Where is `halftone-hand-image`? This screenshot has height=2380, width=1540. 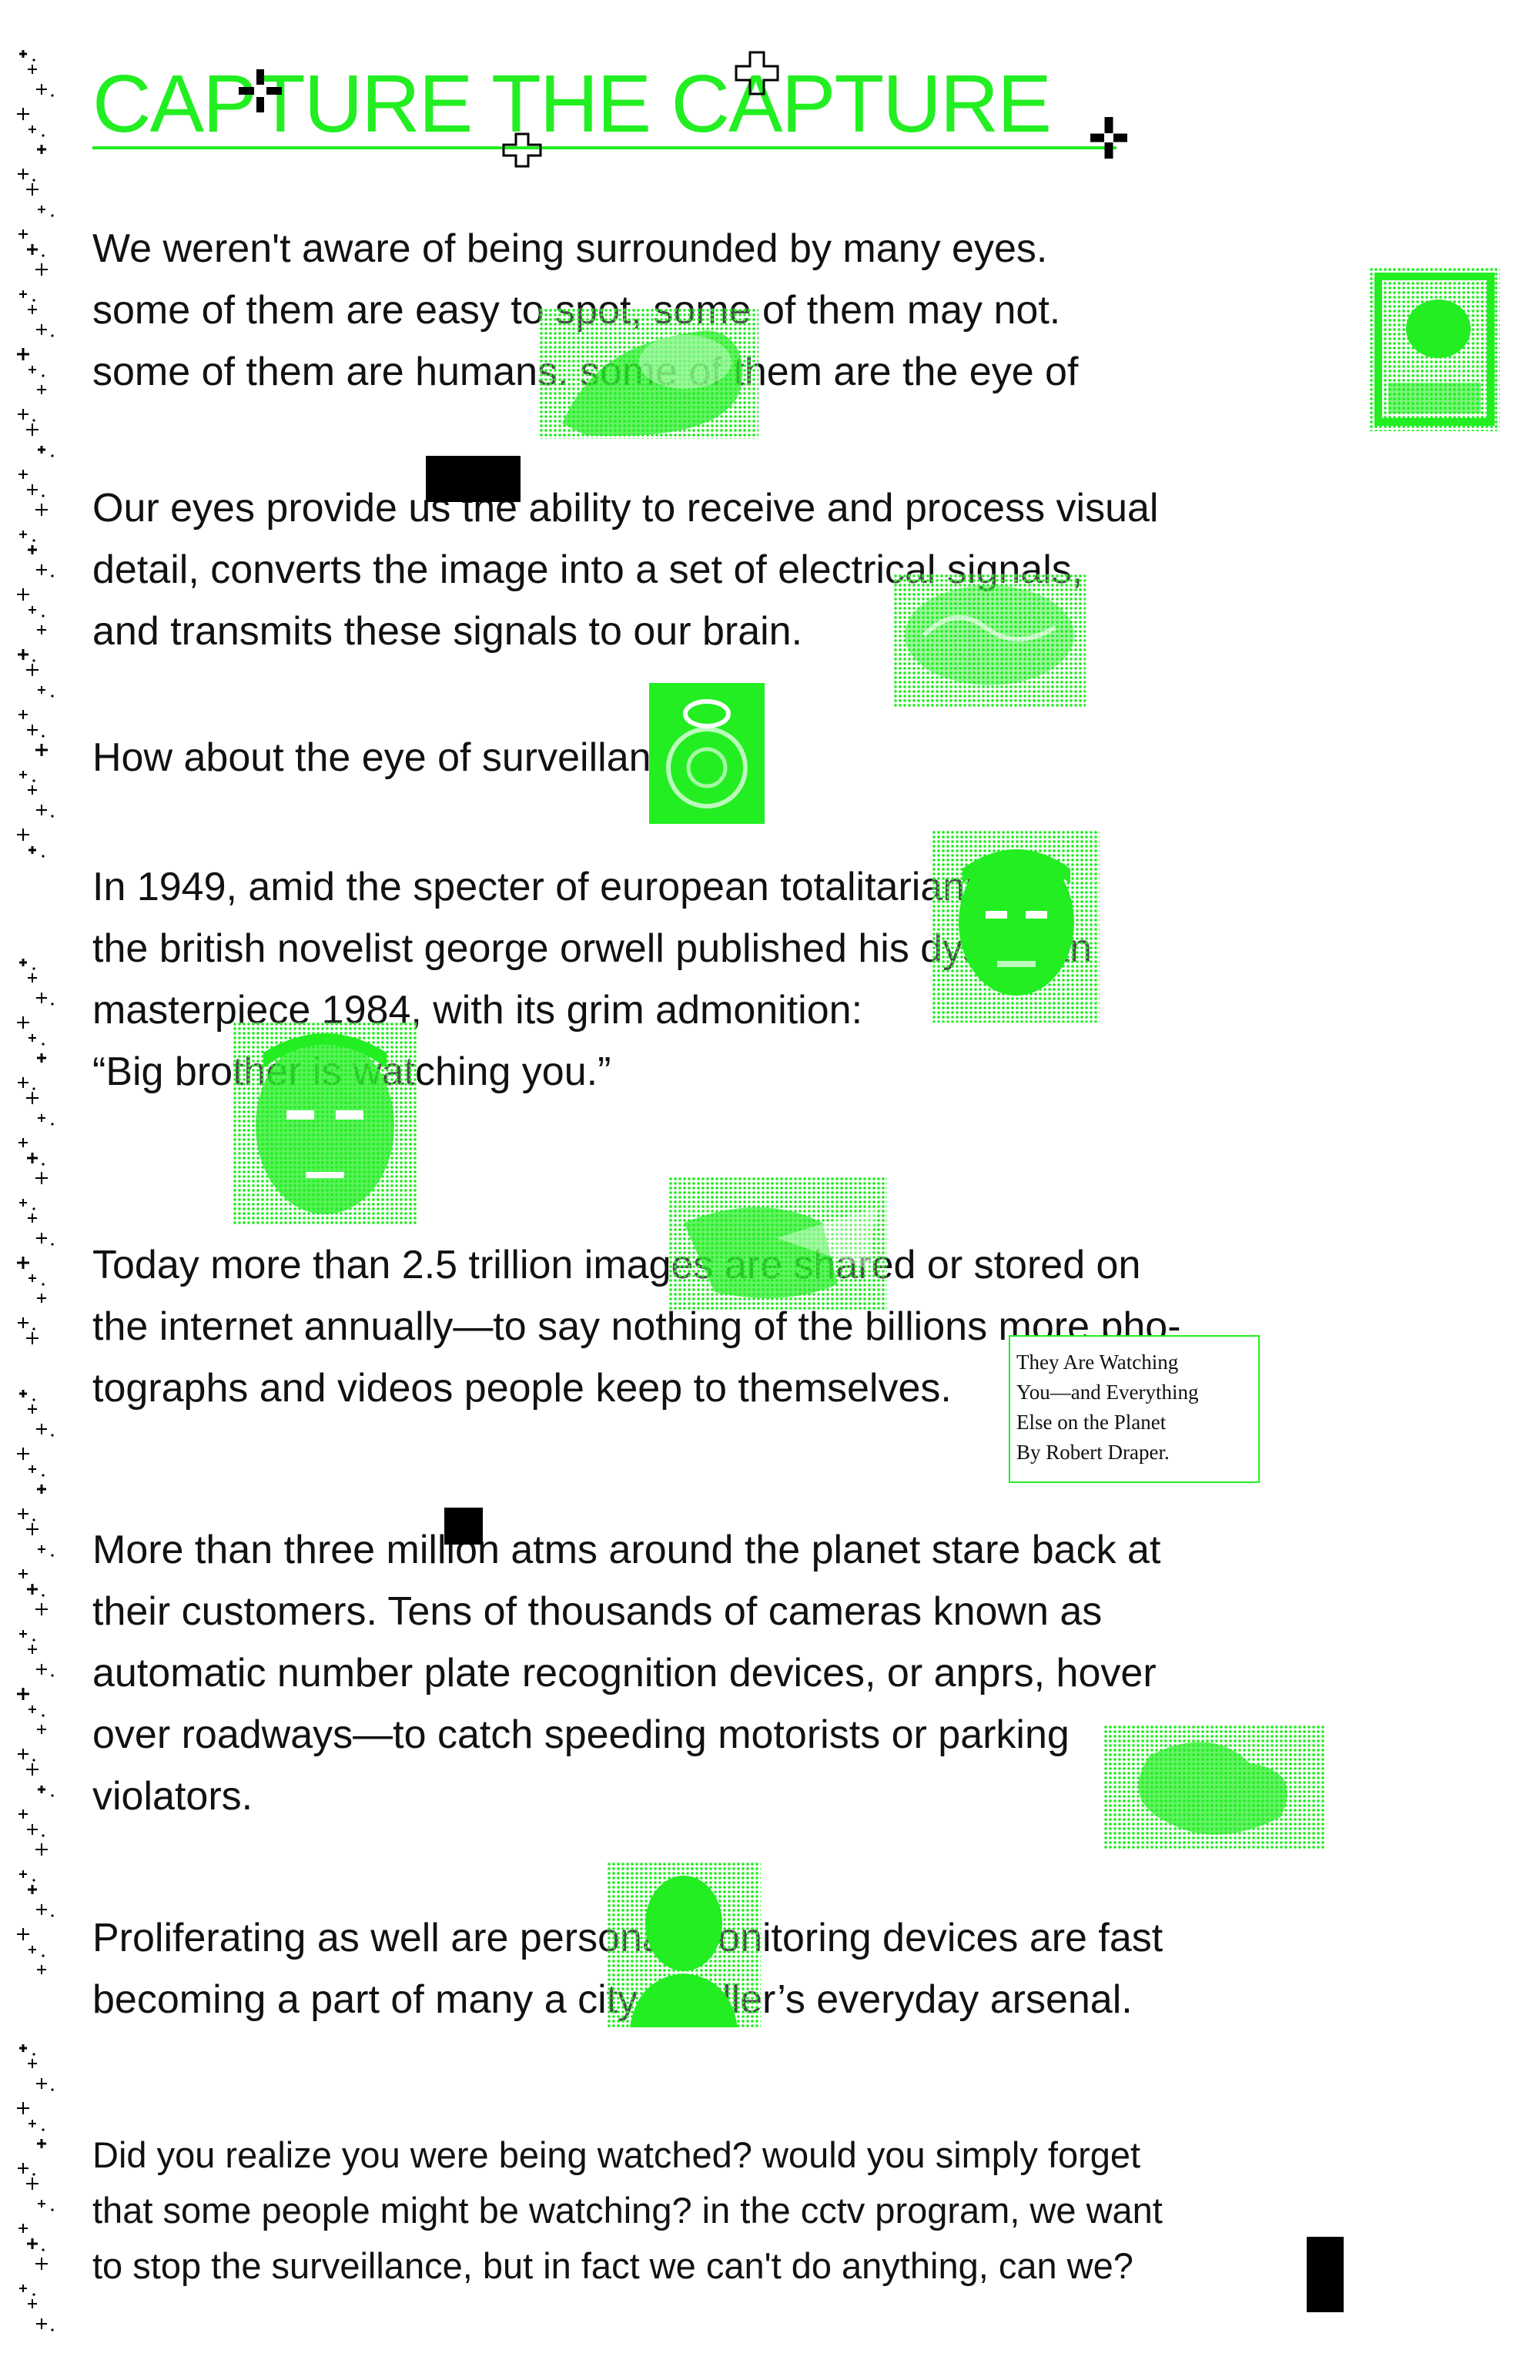 halftone-hand-image is located at coordinates (648, 373).